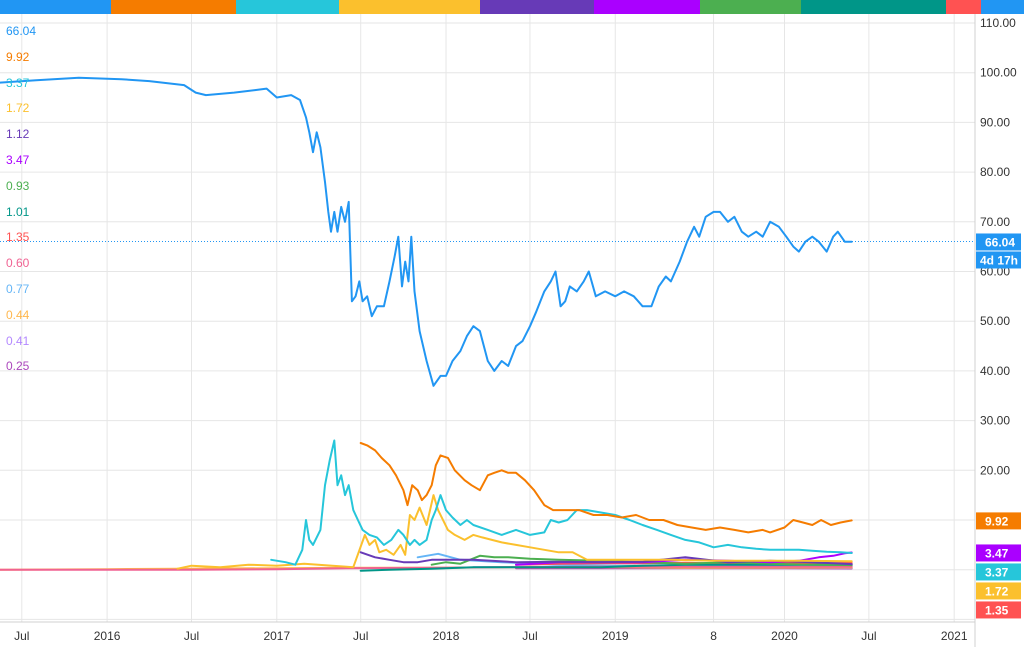 The image size is (1024, 647). I want to click on y-tick-label: 20.00, so click(995, 470).